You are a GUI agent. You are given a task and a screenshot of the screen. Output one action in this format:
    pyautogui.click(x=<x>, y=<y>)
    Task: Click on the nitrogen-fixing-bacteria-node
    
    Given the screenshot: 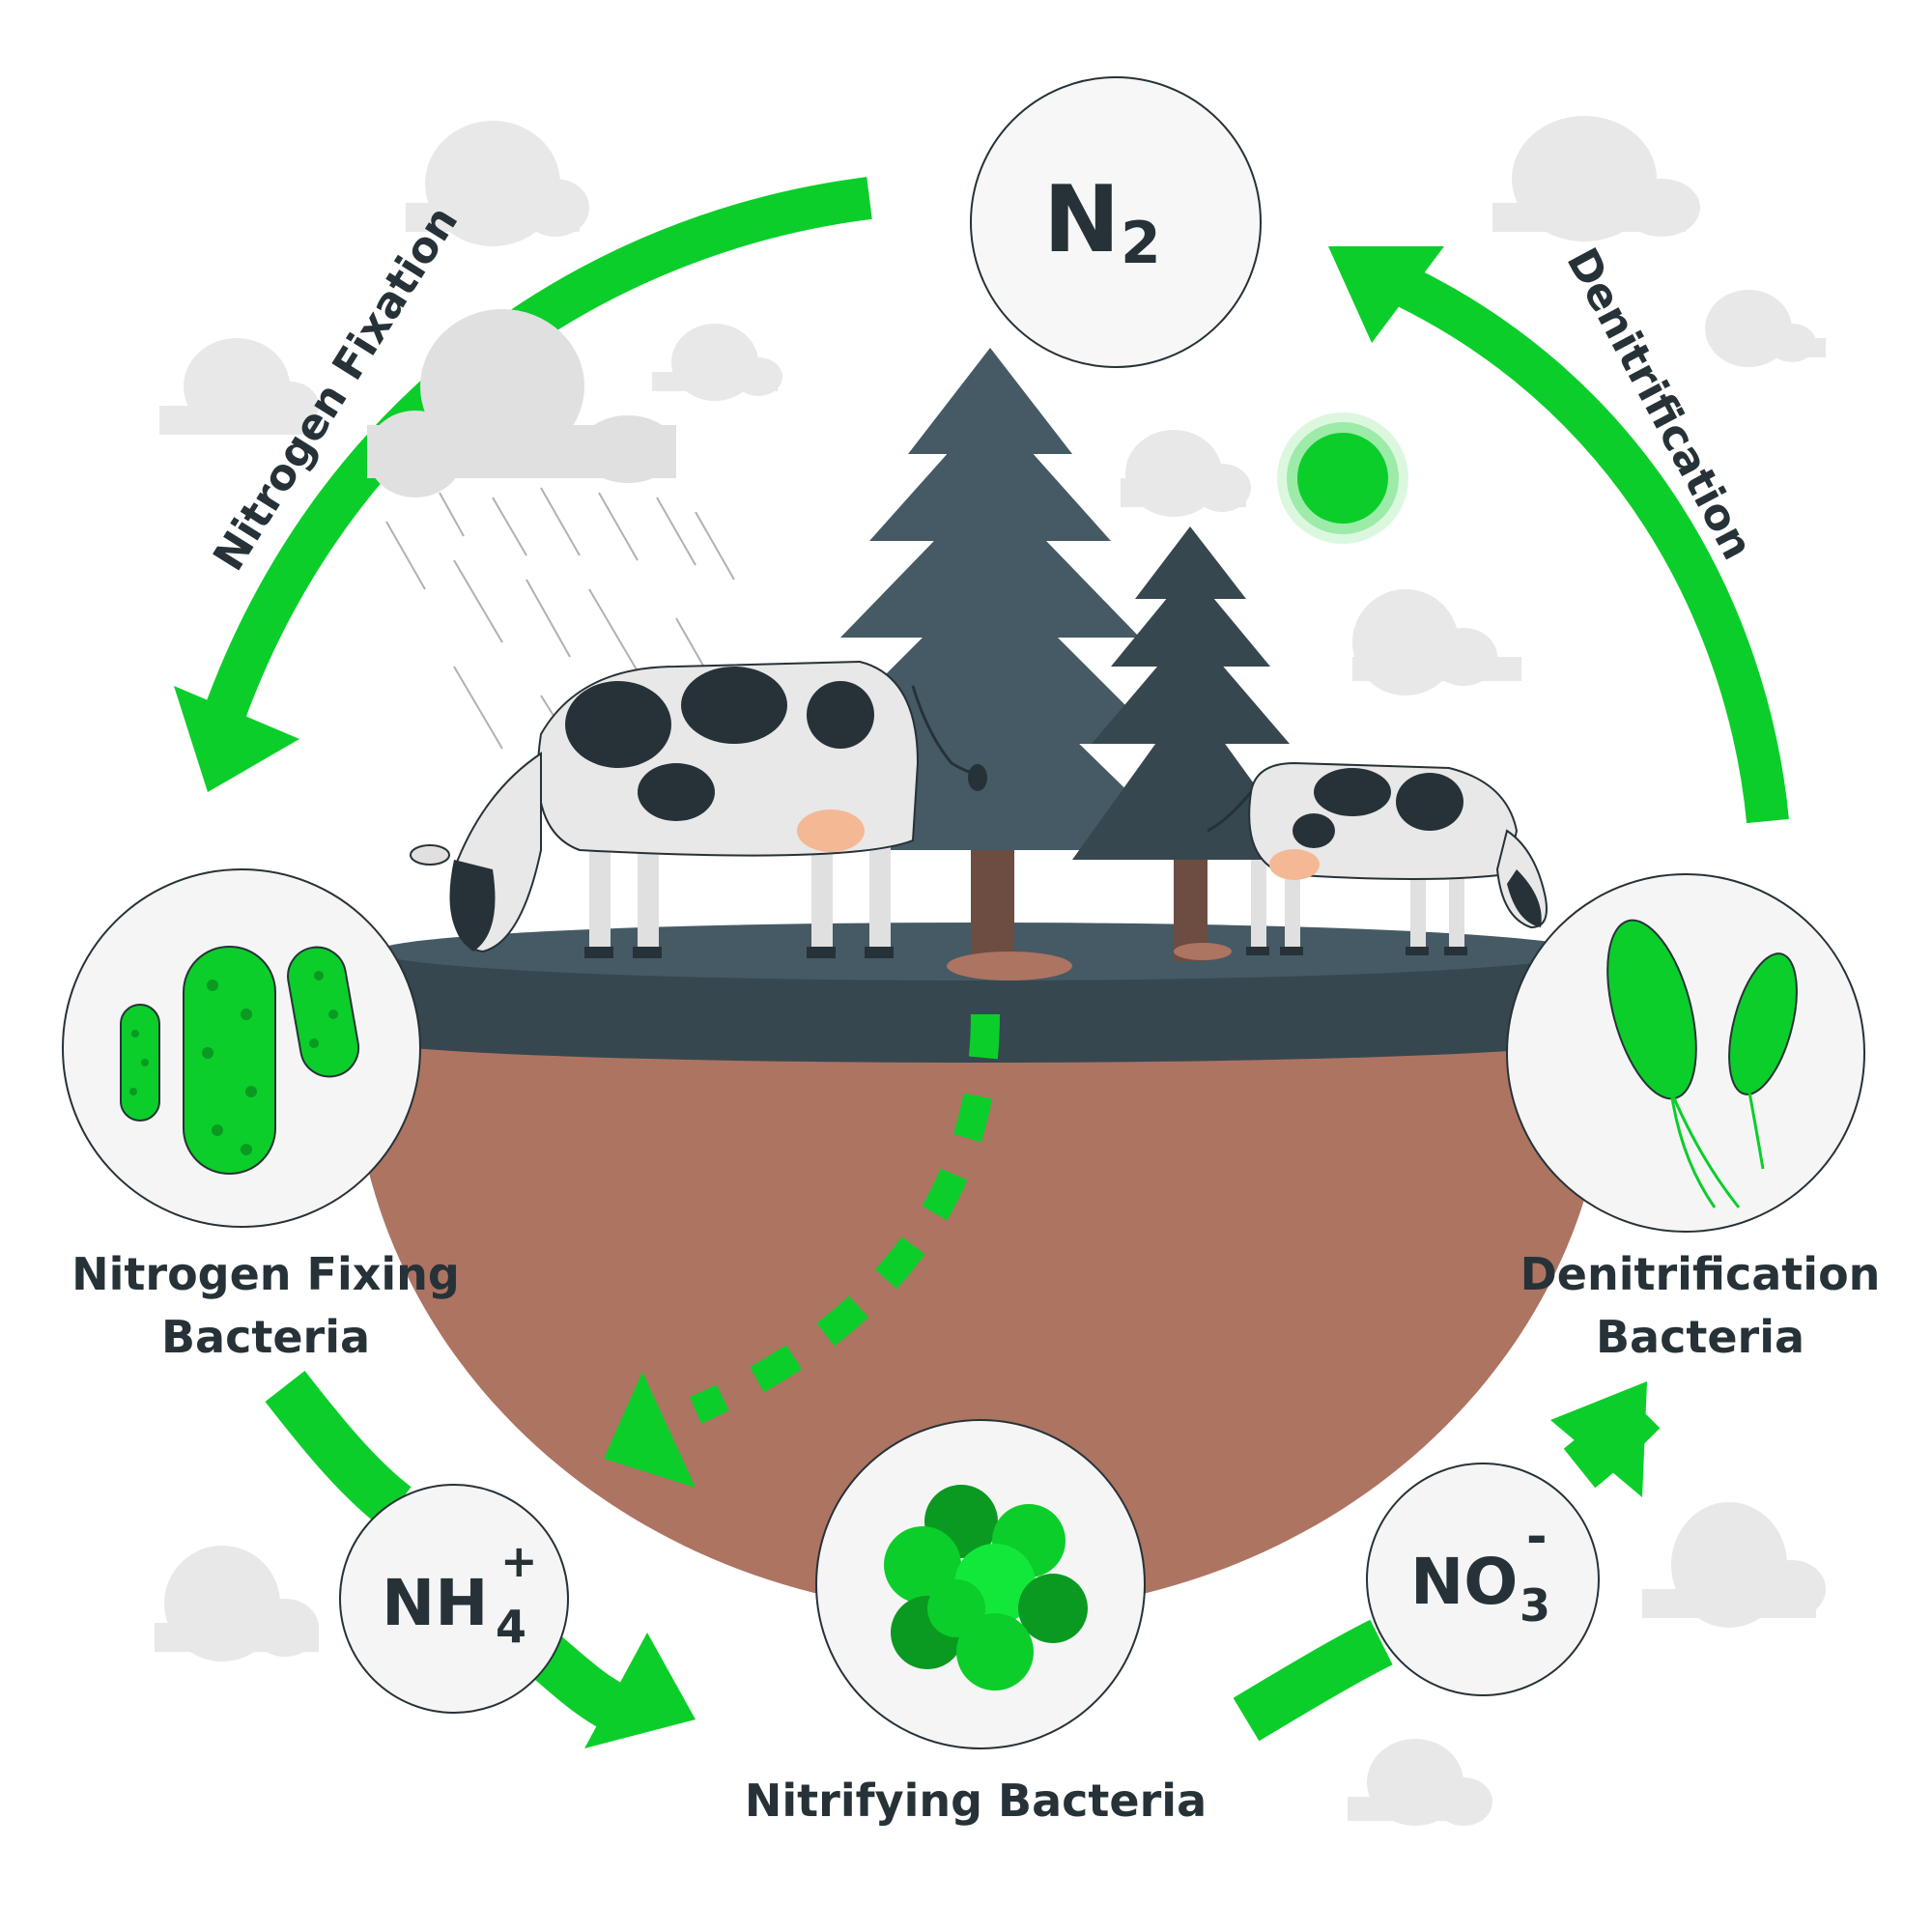 What is the action you would take?
    pyautogui.click(x=241, y=1048)
    